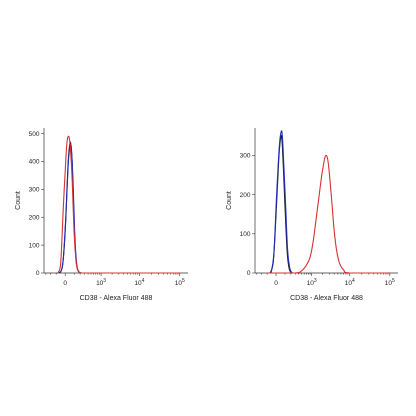  What do you see at coordinates (34, 162) in the screenshot?
I see `y-tick-label: 400` at bounding box center [34, 162].